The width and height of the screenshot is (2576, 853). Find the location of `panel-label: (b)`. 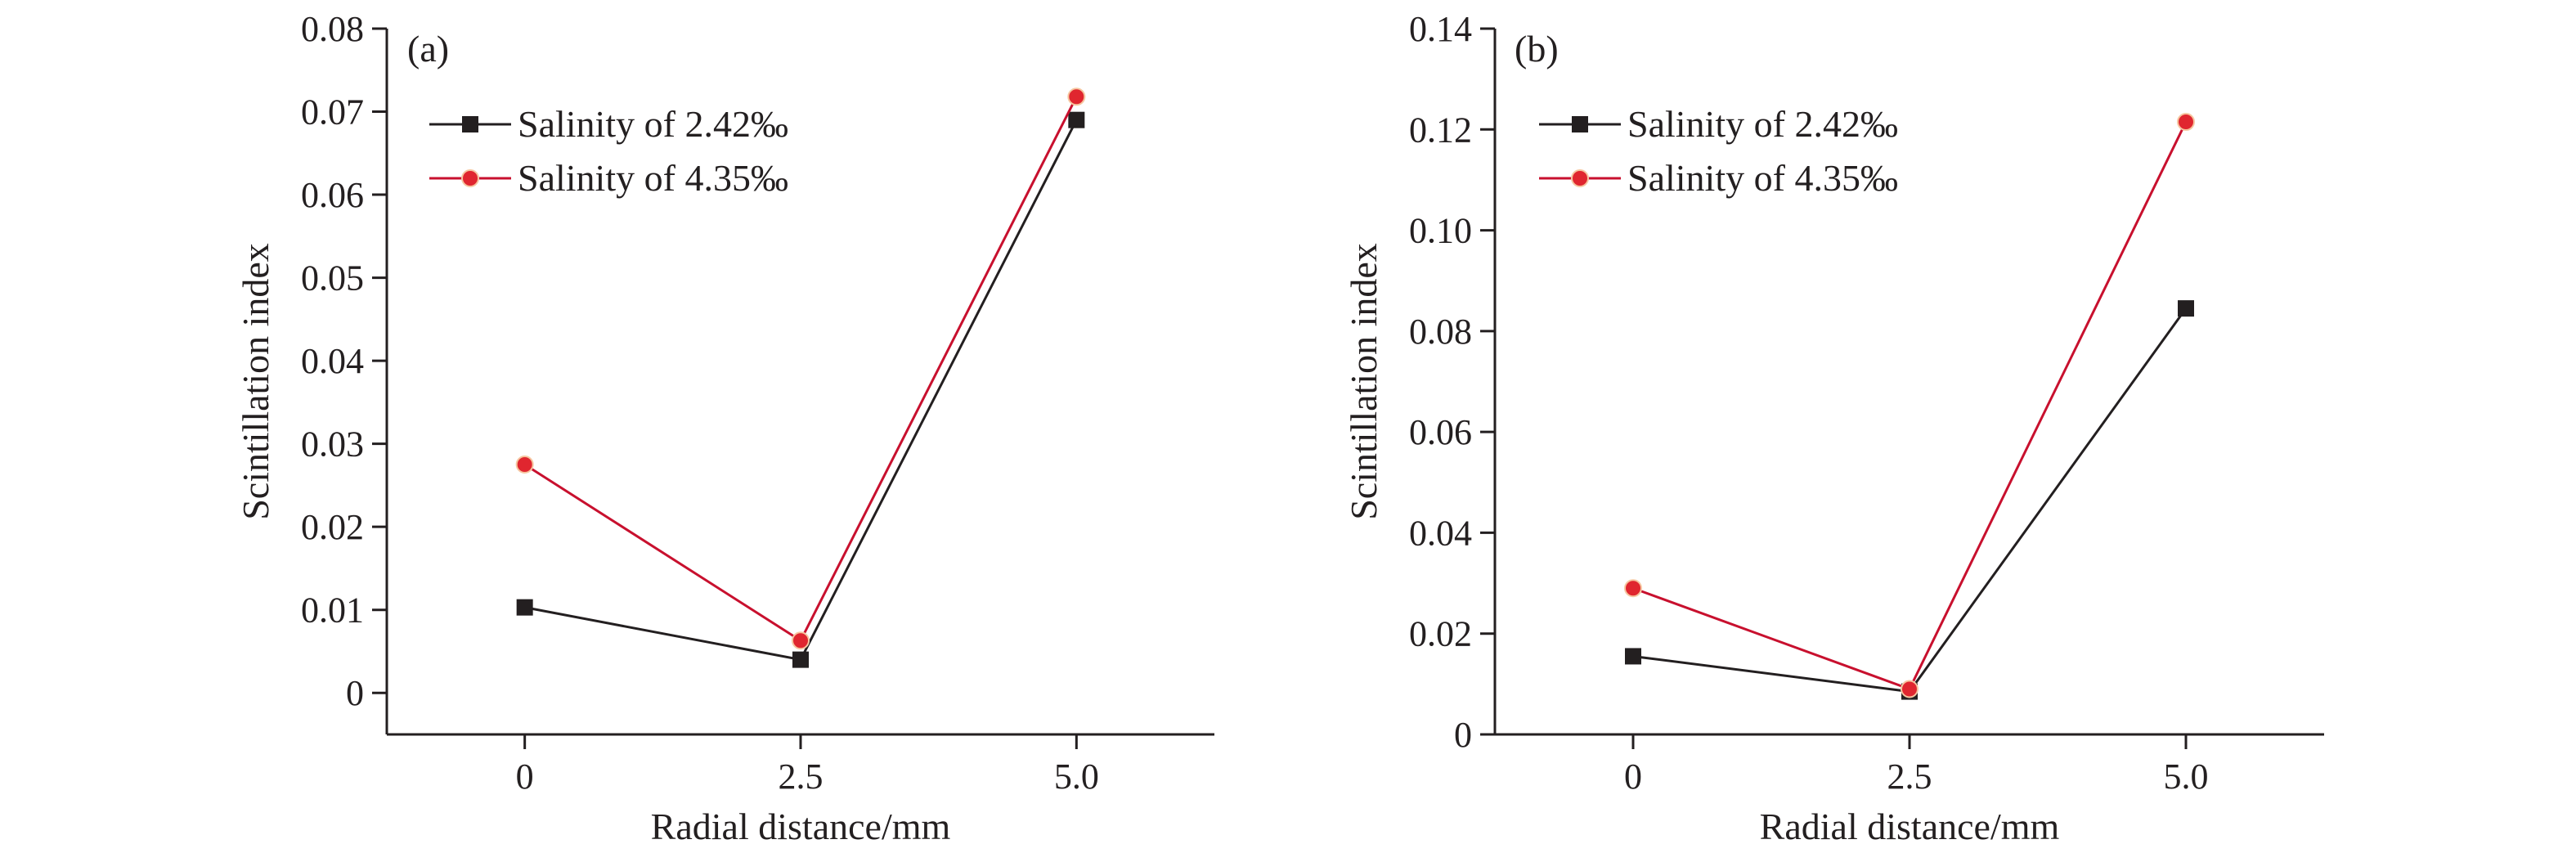

panel-label: (b) is located at coordinates (1537, 49).